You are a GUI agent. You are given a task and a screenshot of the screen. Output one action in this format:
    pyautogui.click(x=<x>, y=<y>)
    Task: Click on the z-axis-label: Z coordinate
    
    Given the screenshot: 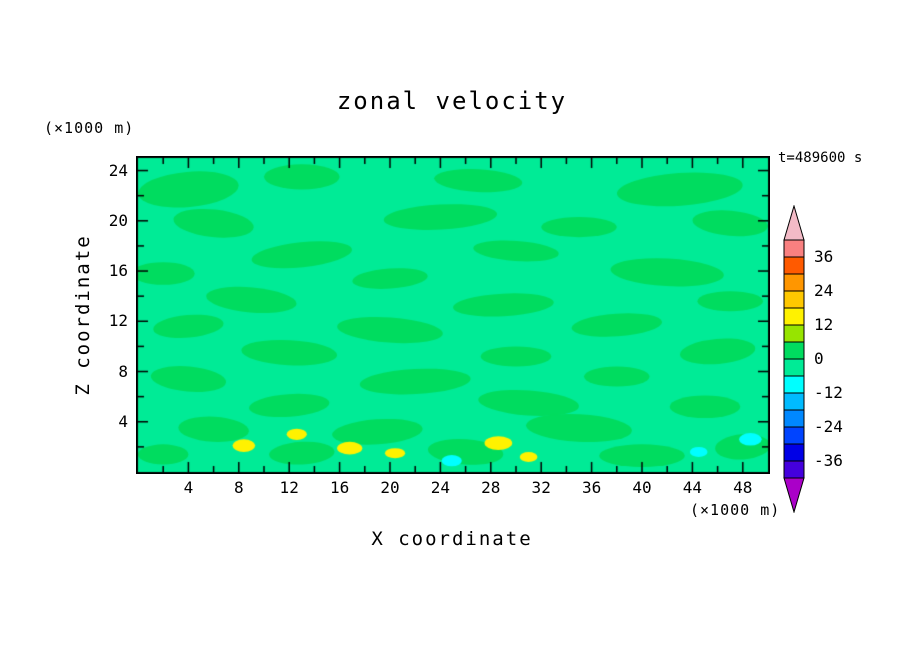 What is the action you would take?
    pyautogui.click(x=83, y=315)
    